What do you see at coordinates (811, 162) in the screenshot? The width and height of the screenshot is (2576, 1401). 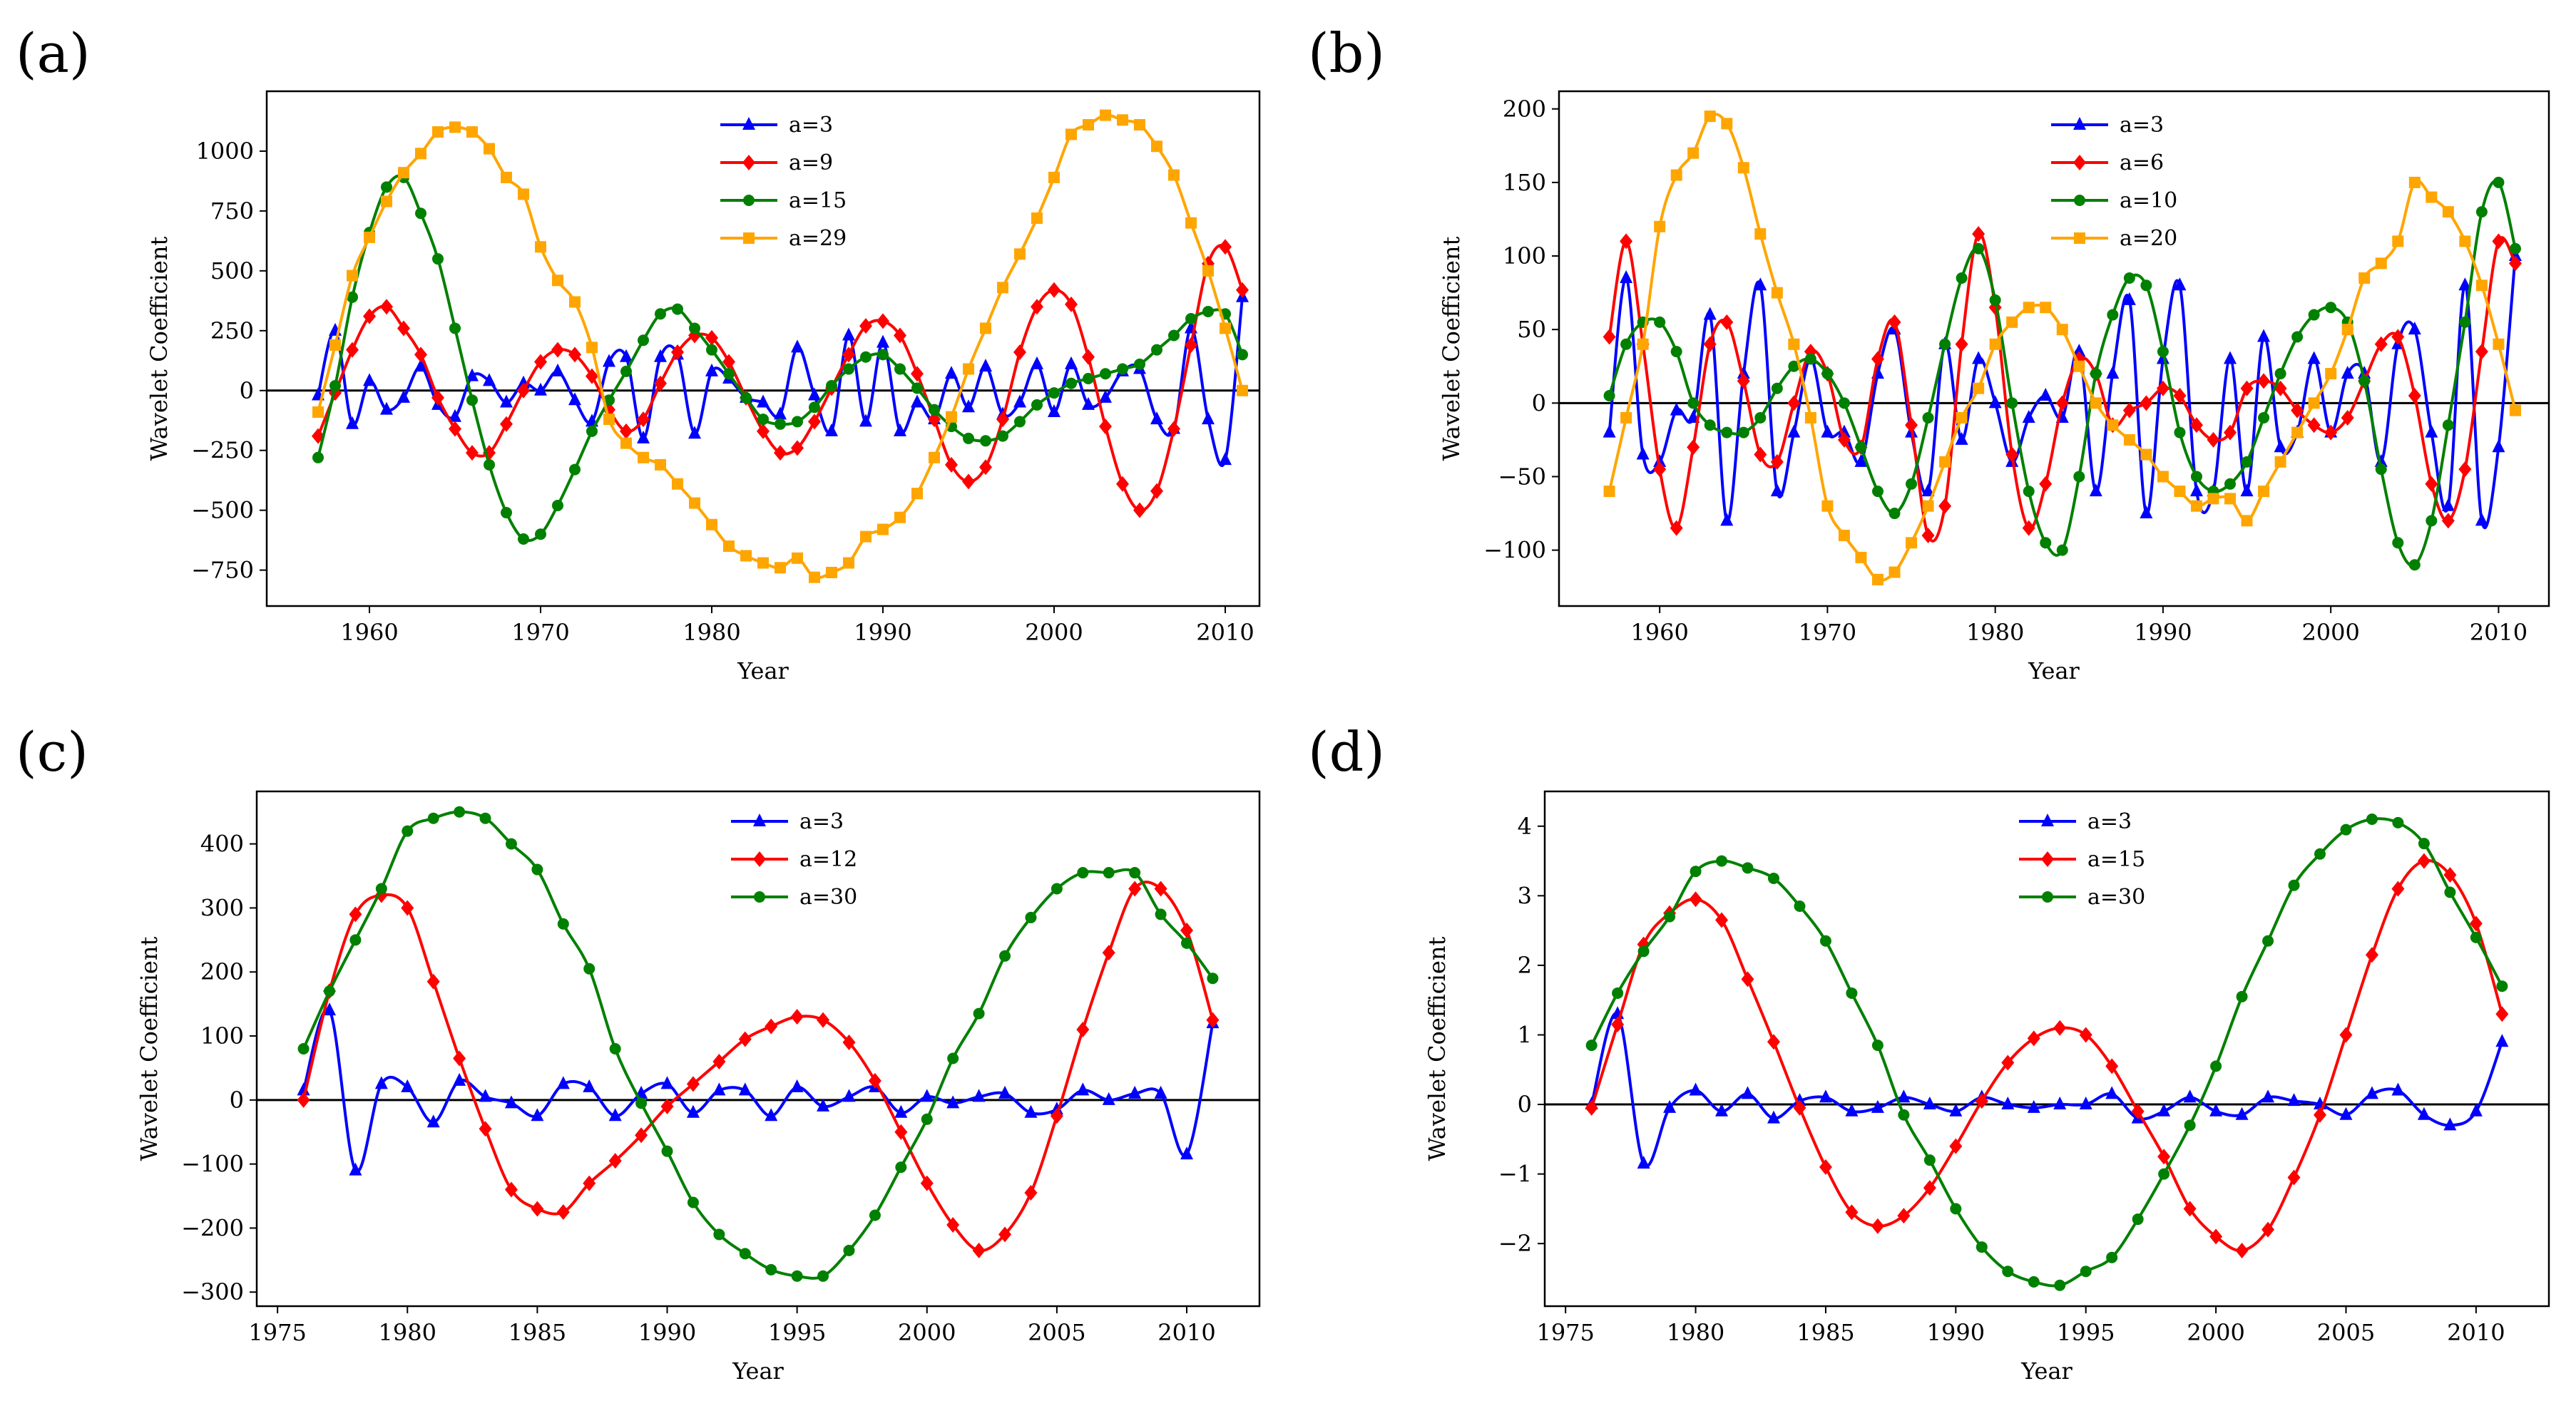 I see `legend-label: a=9` at bounding box center [811, 162].